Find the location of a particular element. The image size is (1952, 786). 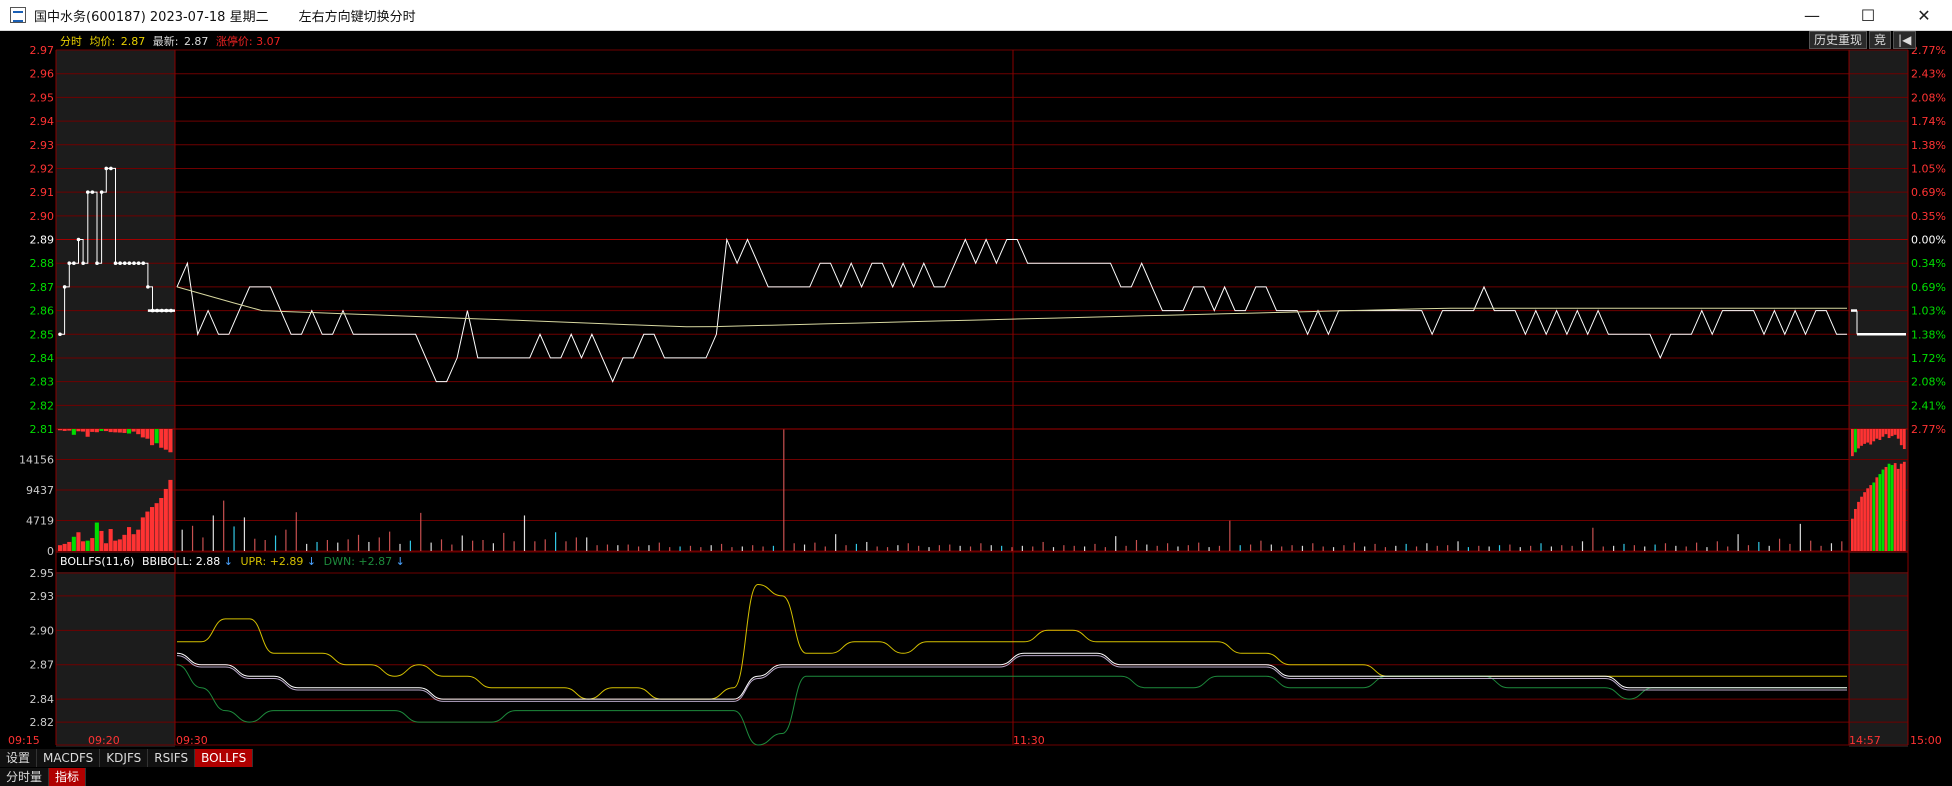

pct-tick-label: 1.74% is located at coordinates (1928, 121).